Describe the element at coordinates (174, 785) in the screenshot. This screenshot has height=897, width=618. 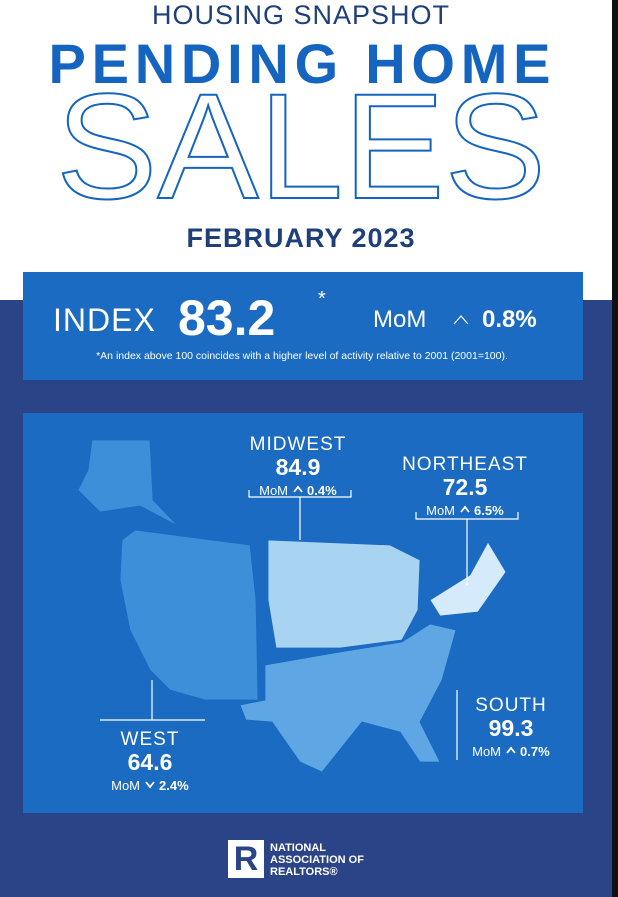
I see `region-change: 2.4%` at that location.